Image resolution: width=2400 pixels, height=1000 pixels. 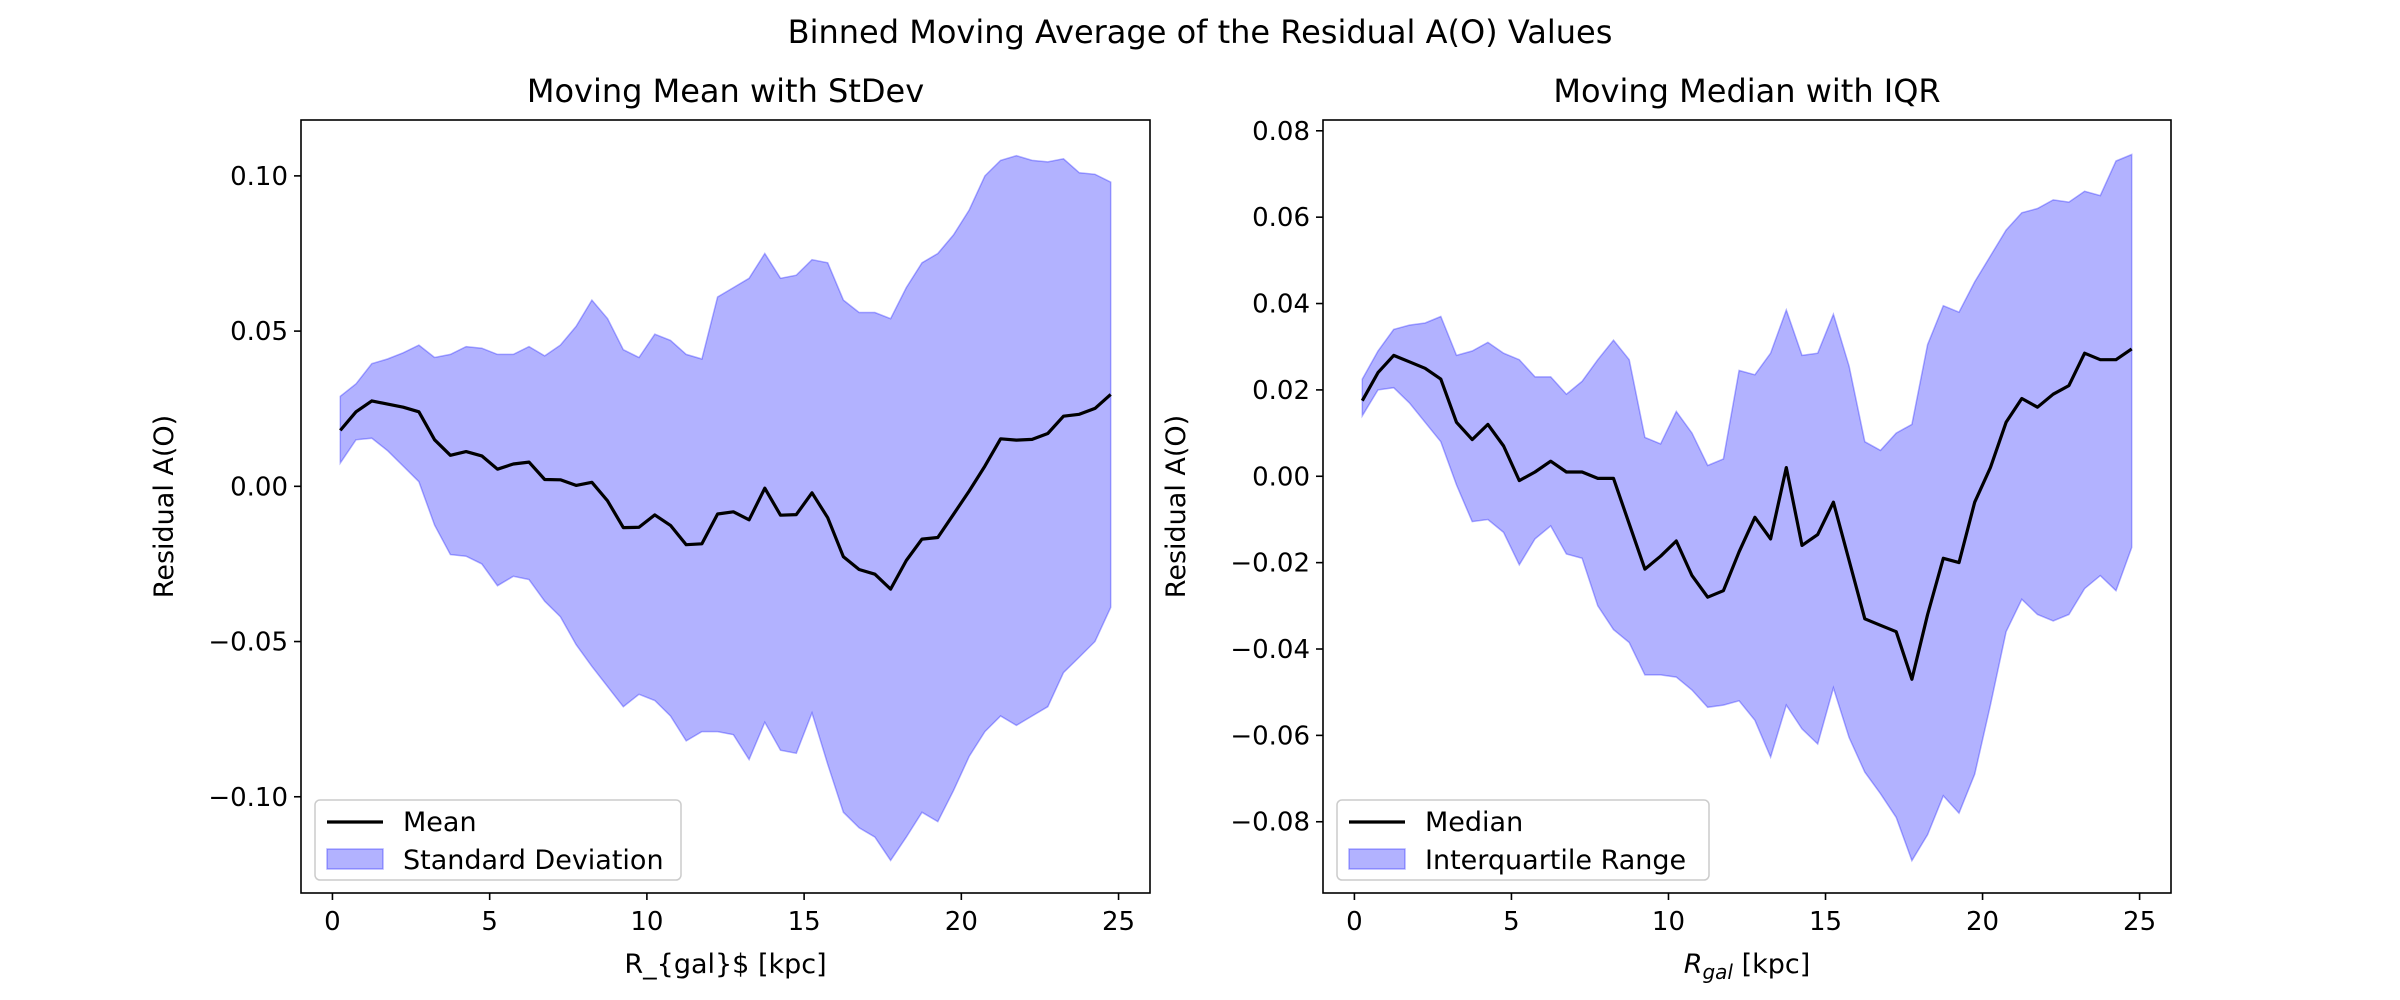 What do you see at coordinates (1771, 964) in the screenshot?
I see `x-axis-label-unit: [kpc]` at bounding box center [1771, 964].